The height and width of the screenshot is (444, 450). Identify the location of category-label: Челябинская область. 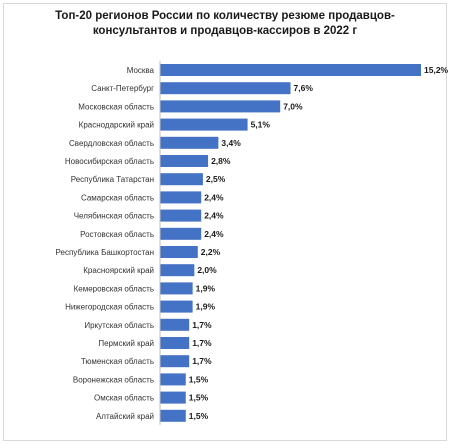
(114, 216).